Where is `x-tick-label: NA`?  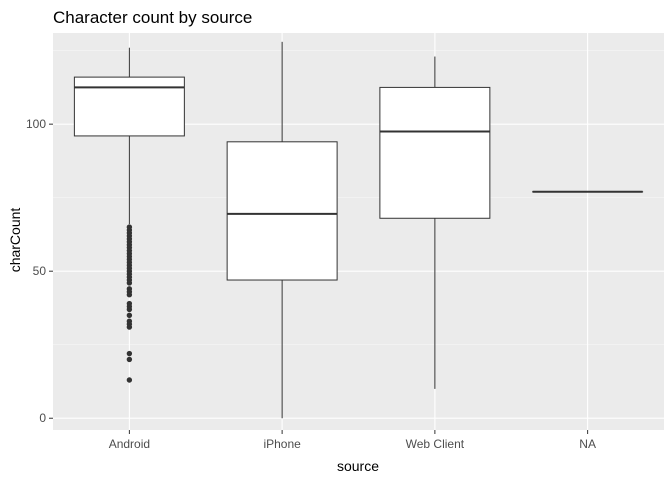 x-tick-label: NA is located at coordinates (587, 444).